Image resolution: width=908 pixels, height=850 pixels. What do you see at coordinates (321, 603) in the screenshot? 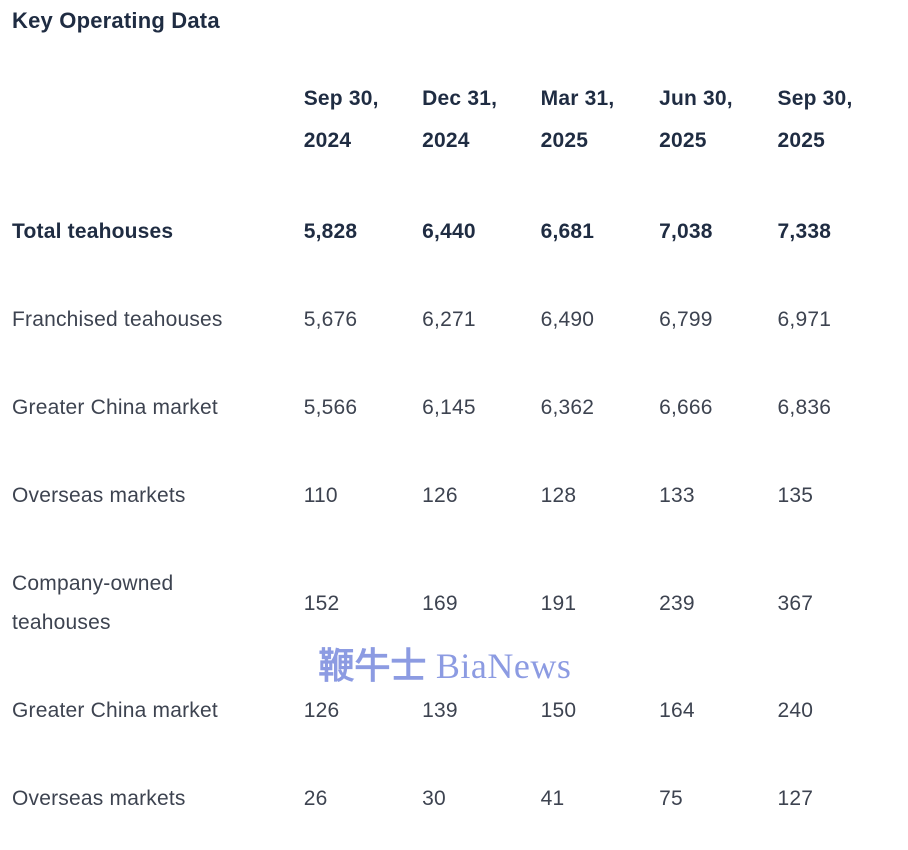
I see `cell-value: 152` at bounding box center [321, 603].